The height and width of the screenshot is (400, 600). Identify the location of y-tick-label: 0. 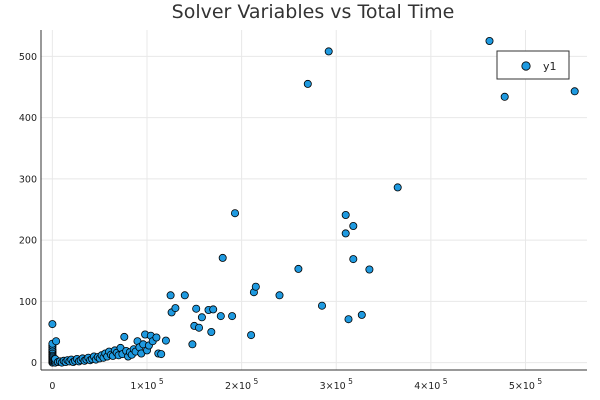
(34, 363).